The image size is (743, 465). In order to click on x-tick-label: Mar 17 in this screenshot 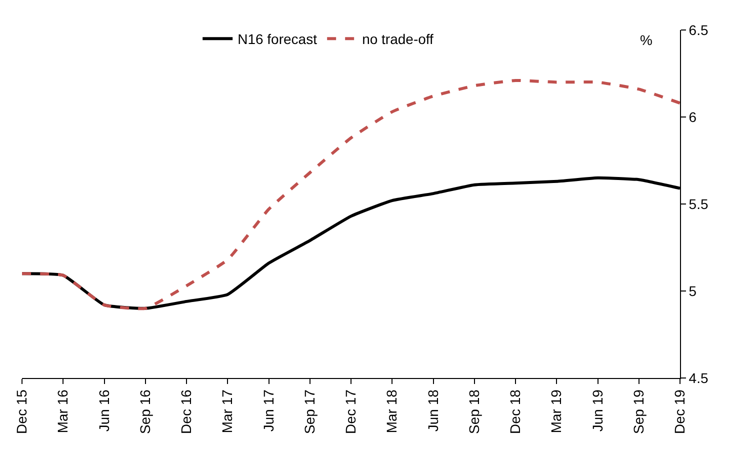, I will do `click(227, 411)`.